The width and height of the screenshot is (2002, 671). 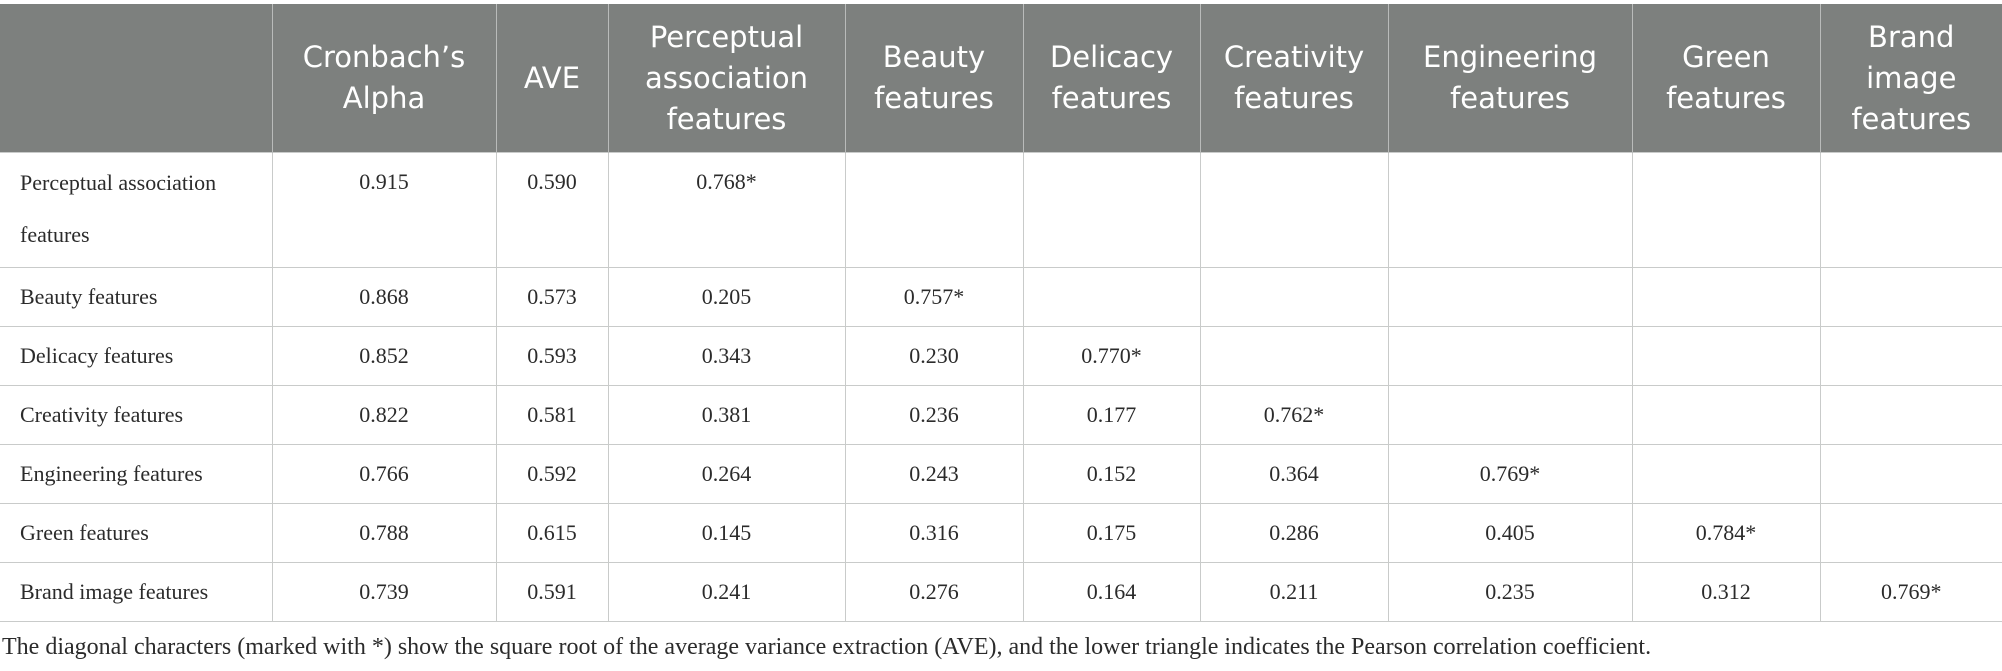 I want to click on table-cell: 0.591, so click(x=552, y=592).